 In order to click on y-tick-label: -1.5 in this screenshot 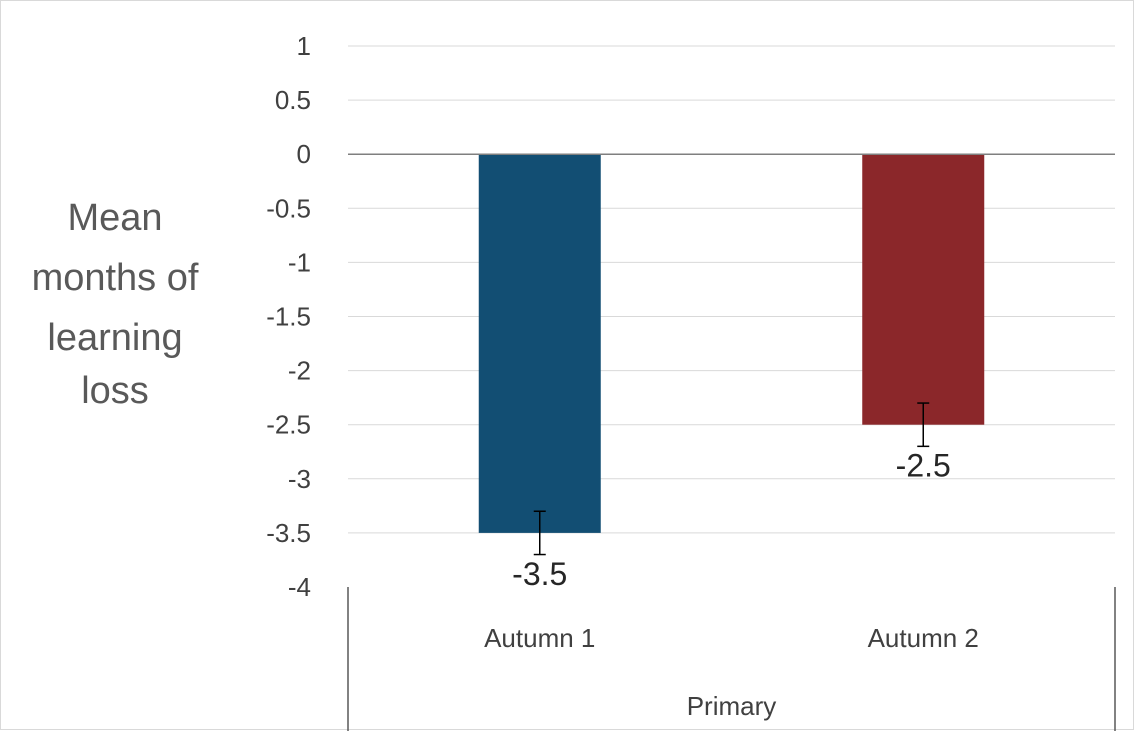, I will do `click(288, 317)`.